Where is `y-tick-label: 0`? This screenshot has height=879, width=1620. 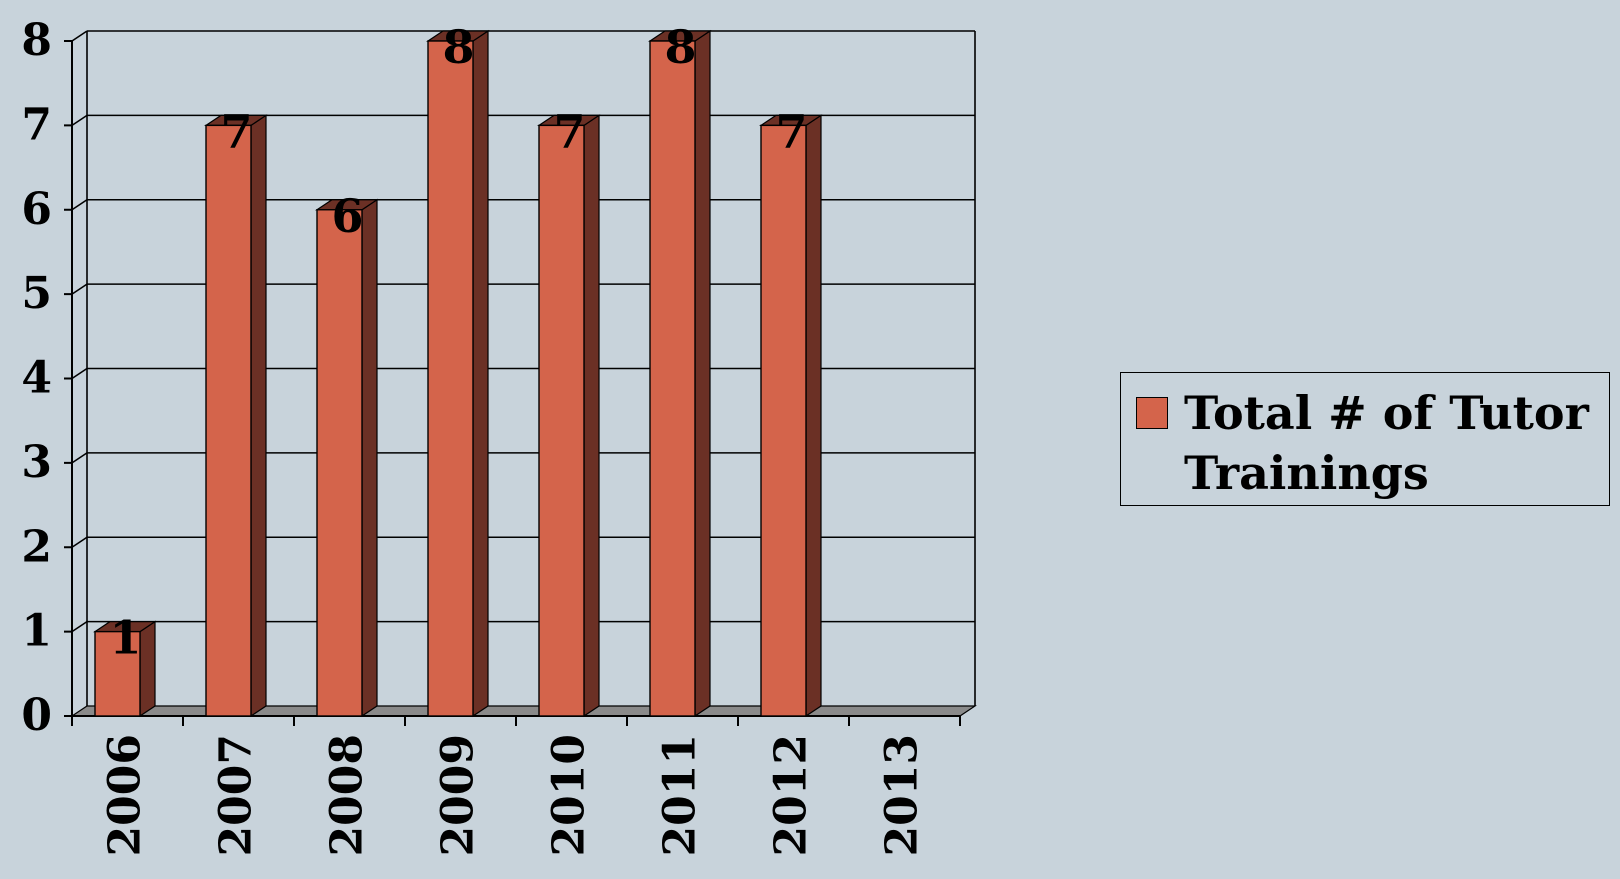 y-tick-label: 0 is located at coordinates (36, 715).